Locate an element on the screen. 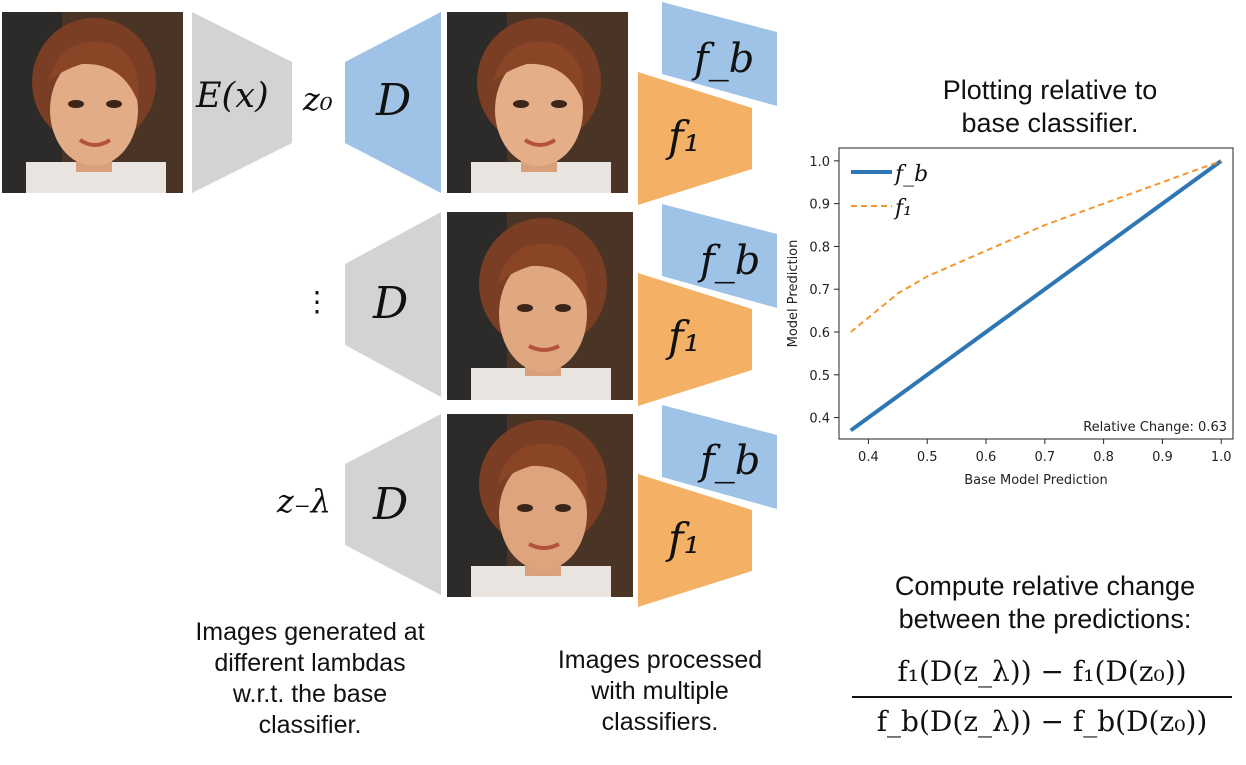 The height and width of the screenshot is (765, 1246). fb-label-2: f_b is located at coordinates (730, 261).